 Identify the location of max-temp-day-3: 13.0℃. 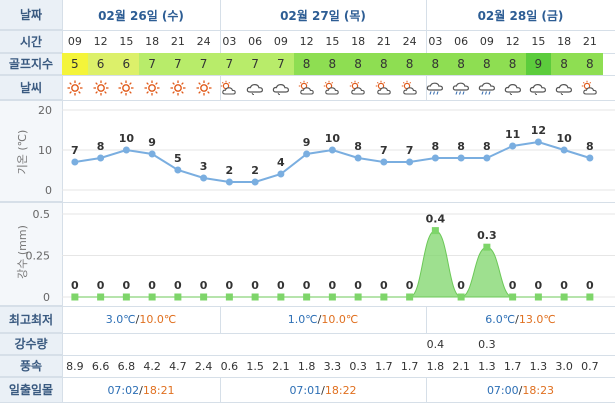
(537, 319).